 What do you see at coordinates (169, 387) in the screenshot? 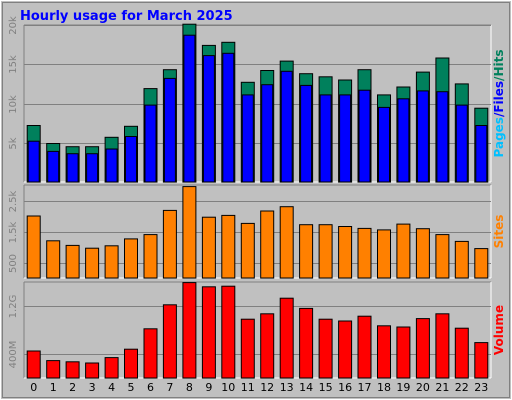
I see `x-tick-label: 7` at bounding box center [169, 387].